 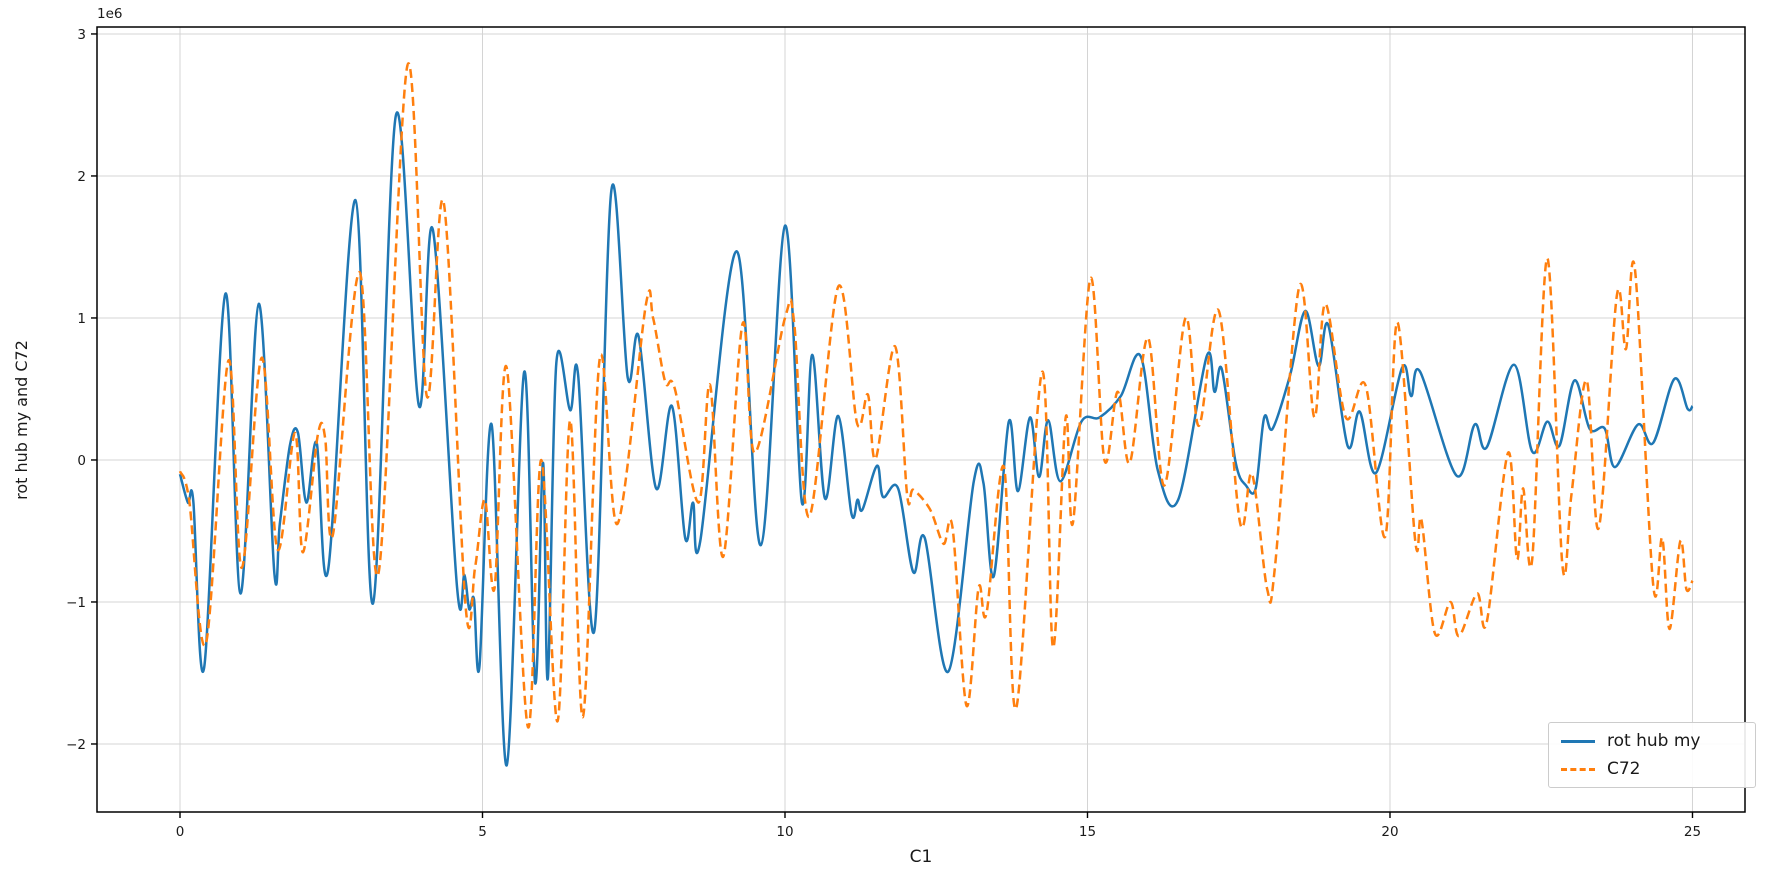 I want to click on legend-item-rot-hub-my: rot hub my, so click(x=1652, y=741).